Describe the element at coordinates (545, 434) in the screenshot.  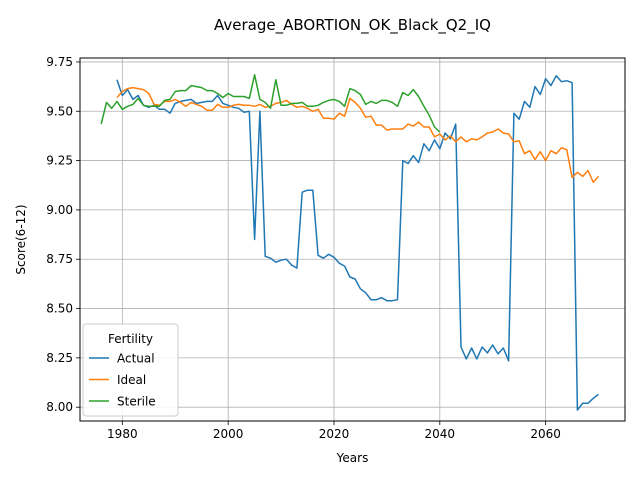
I see `x-tick-label: 2060` at that location.